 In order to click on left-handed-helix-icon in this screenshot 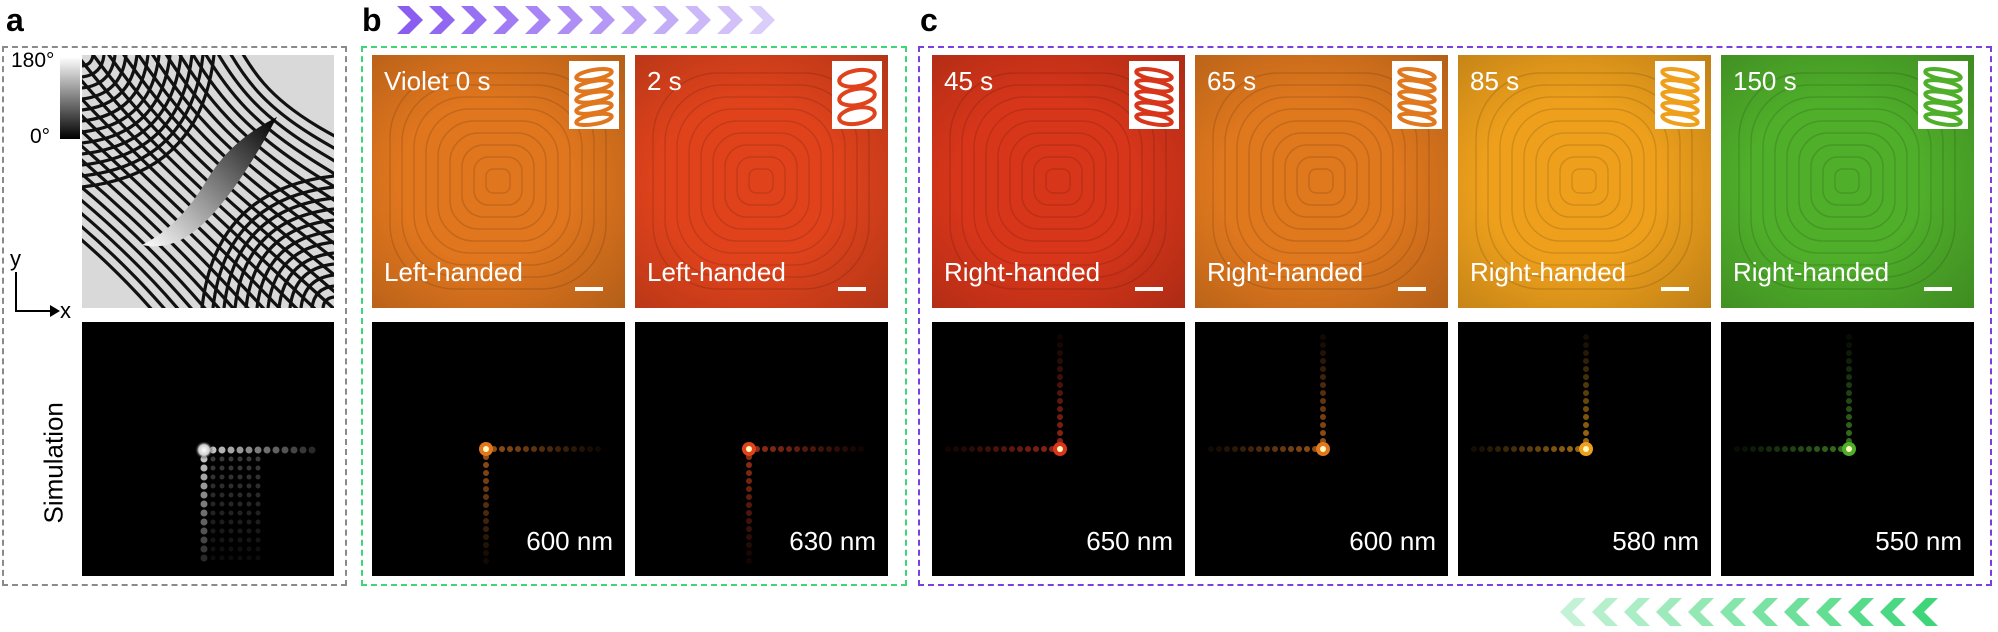, I will do `click(594, 95)`.